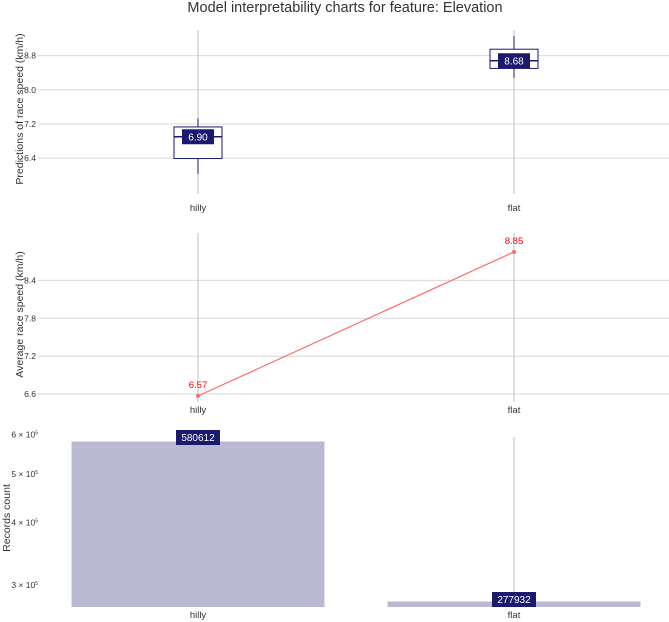 The height and width of the screenshot is (622, 669). Describe the element at coordinates (30, 318) in the screenshot. I see `y-tick-label-2: 7.8` at that location.